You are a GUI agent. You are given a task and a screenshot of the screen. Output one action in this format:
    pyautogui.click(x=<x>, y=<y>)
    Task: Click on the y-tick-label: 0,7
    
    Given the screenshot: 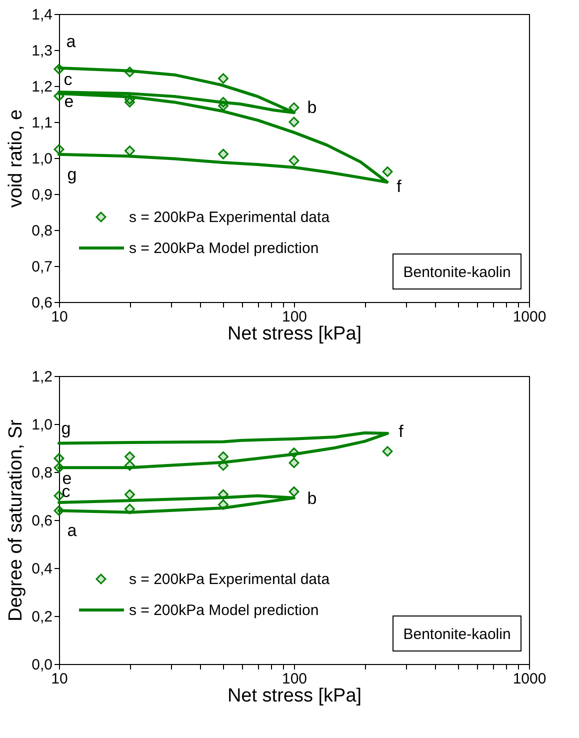 What is the action you would take?
    pyautogui.click(x=42, y=267)
    